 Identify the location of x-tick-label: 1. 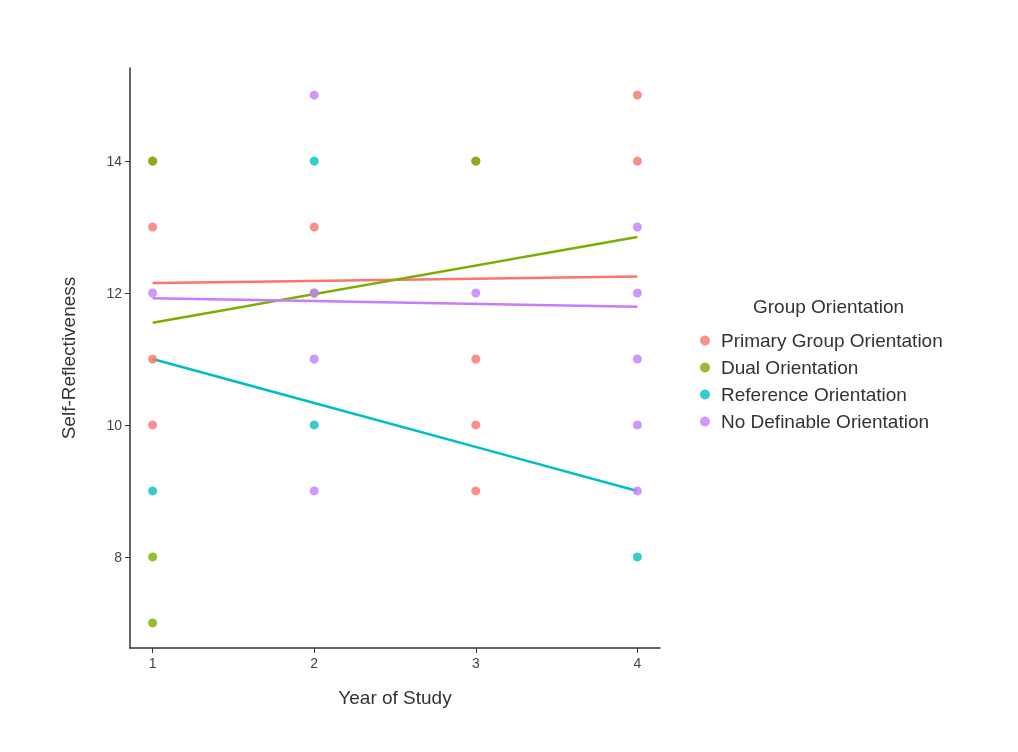
(152, 663).